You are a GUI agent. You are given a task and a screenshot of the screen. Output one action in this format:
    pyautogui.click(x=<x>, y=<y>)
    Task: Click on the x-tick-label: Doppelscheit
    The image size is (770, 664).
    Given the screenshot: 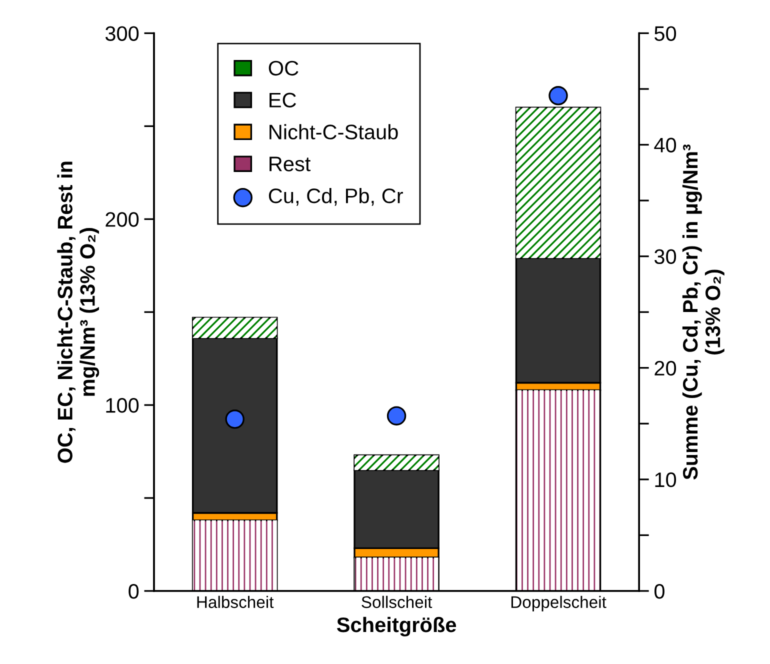 What is the action you would take?
    pyautogui.click(x=558, y=604)
    